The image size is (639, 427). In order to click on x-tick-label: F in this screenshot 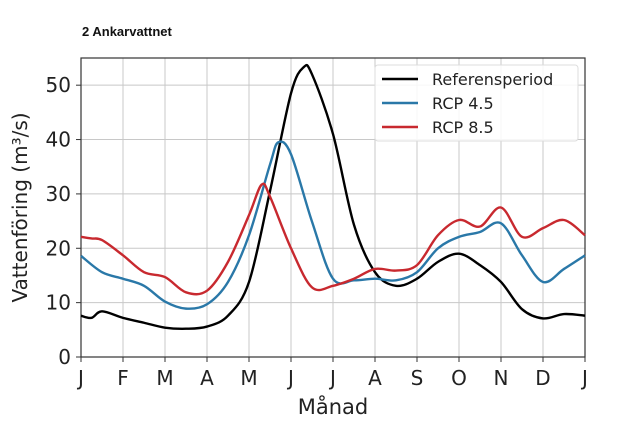, I will do `click(123, 378)`.